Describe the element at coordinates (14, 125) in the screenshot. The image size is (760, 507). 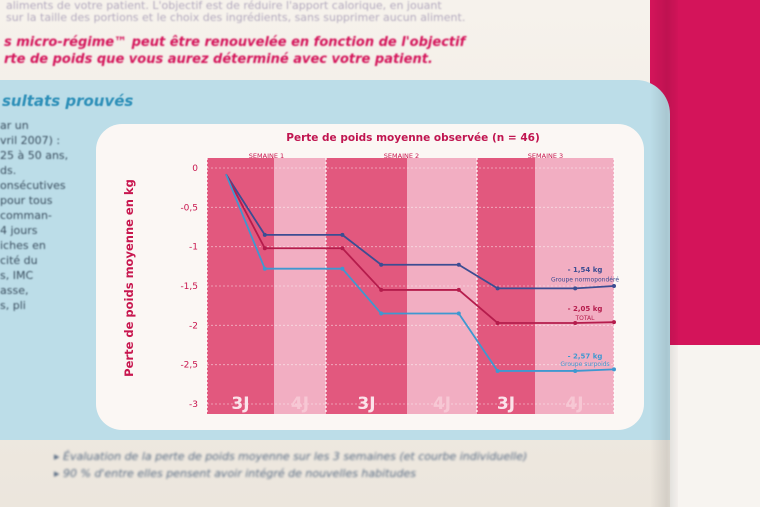
I see `left-column-line: ar un` at that location.